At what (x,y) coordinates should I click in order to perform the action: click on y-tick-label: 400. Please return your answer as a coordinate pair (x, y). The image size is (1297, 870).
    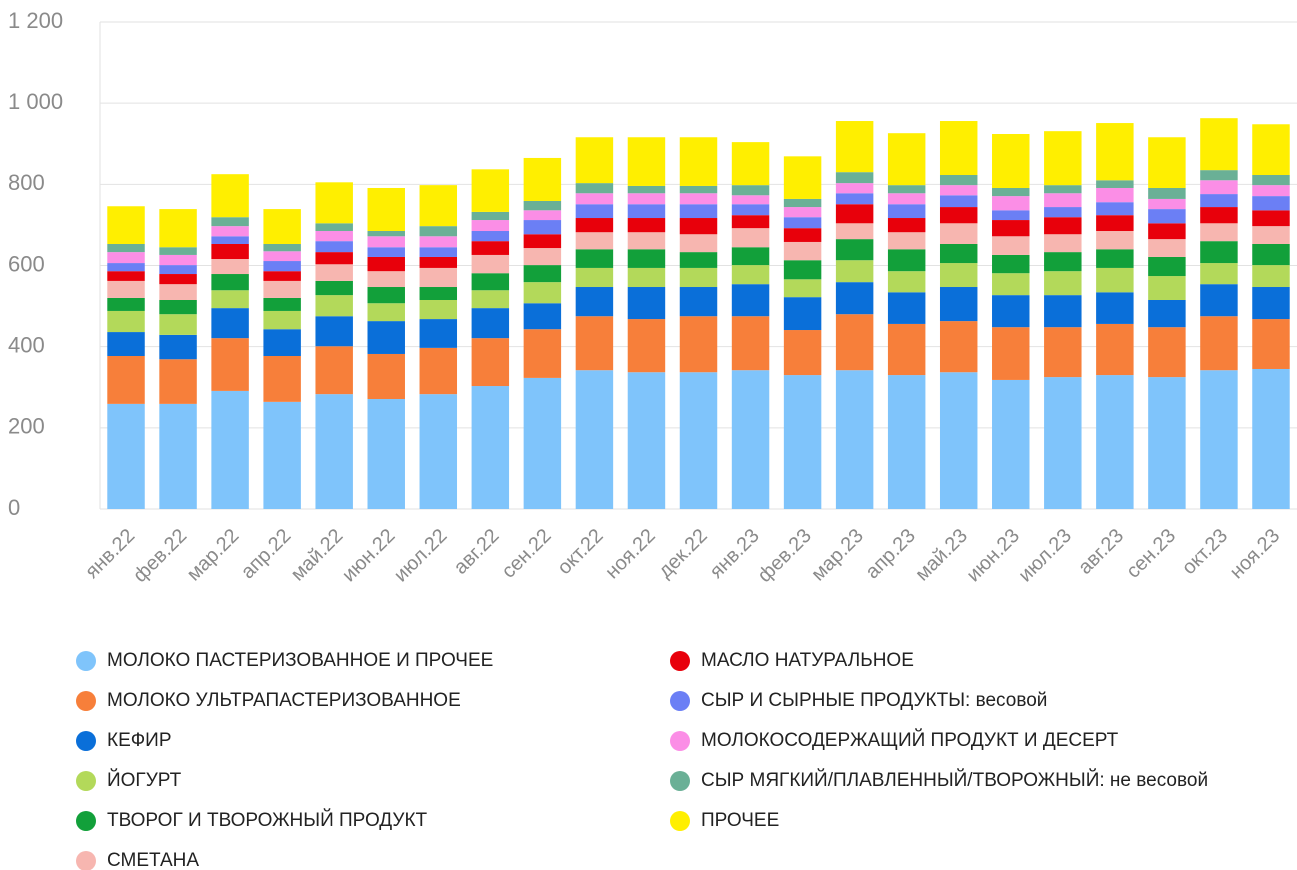
    Looking at the image, I should click on (26, 344).